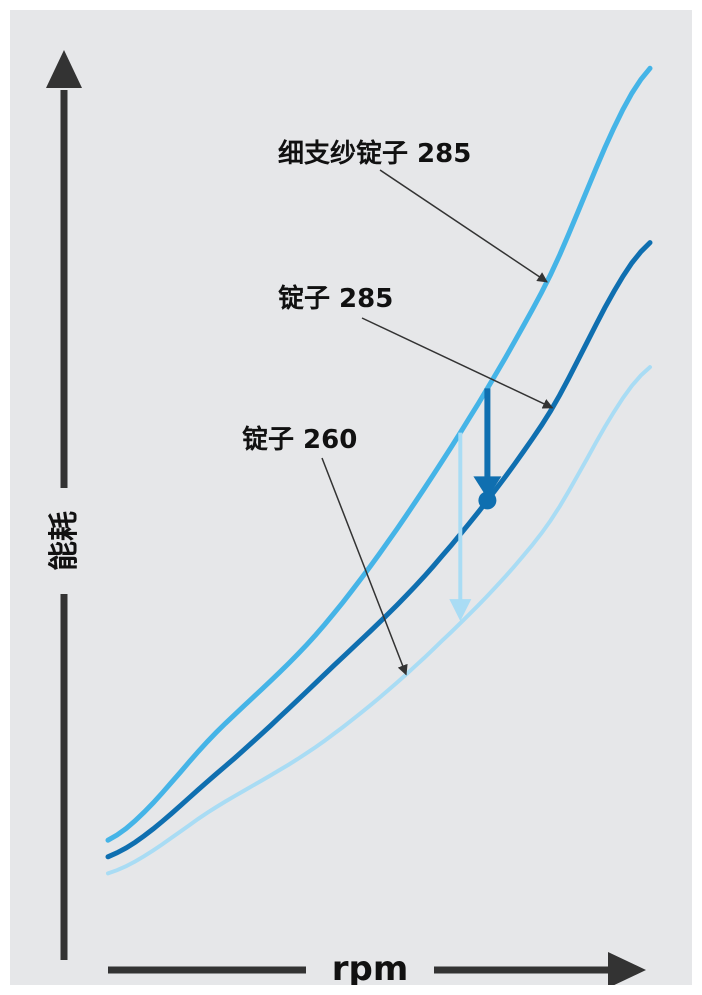 This screenshot has height=995, width=702. Describe the element at coordinates (487, 500) in the screenshot. I see `drop-arrow-dot` at that location.